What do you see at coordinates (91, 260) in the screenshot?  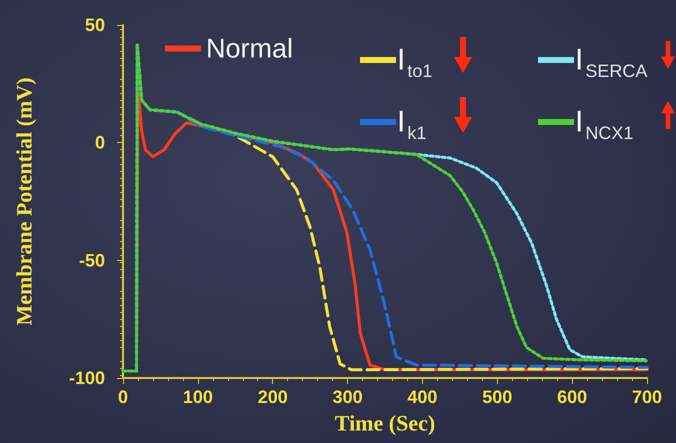 I see `y-tick-label: -50` at bounding box center [91, 260].